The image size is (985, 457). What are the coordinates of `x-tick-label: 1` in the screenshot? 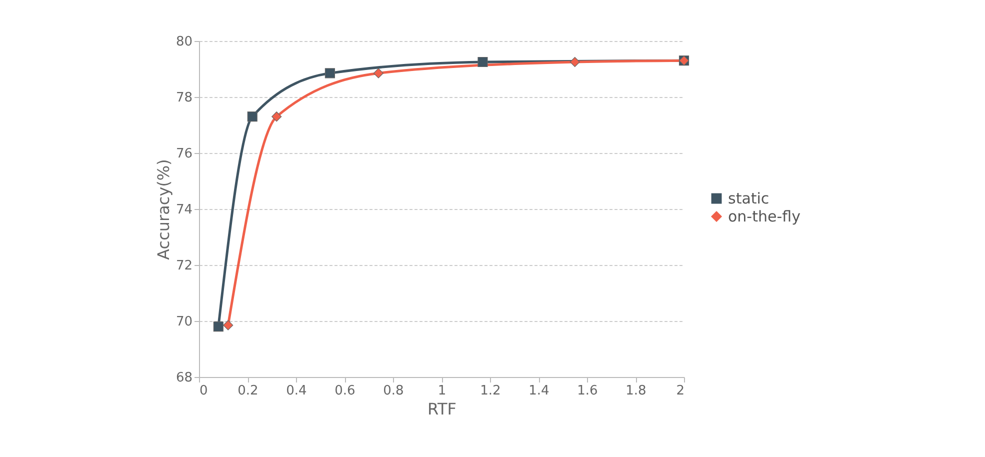 It's located at (442, 391).